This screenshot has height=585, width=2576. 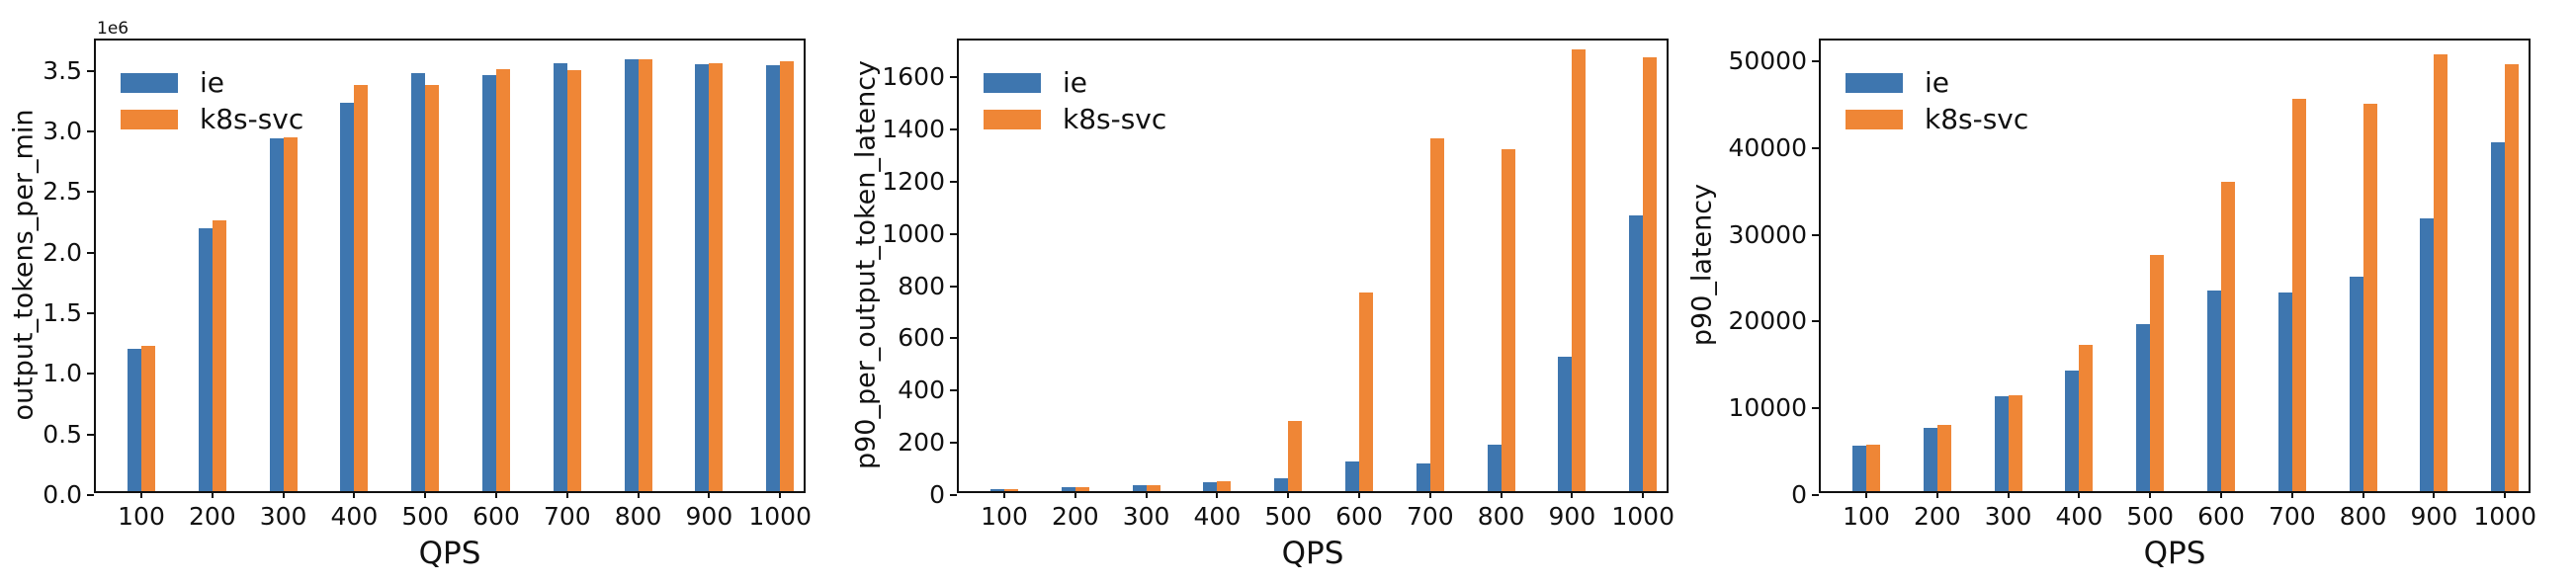 What do you see at coordinates (1767, 234) in the screenshot?
I see `y-tick-label: 30000` at bounding box center [1767, 234].